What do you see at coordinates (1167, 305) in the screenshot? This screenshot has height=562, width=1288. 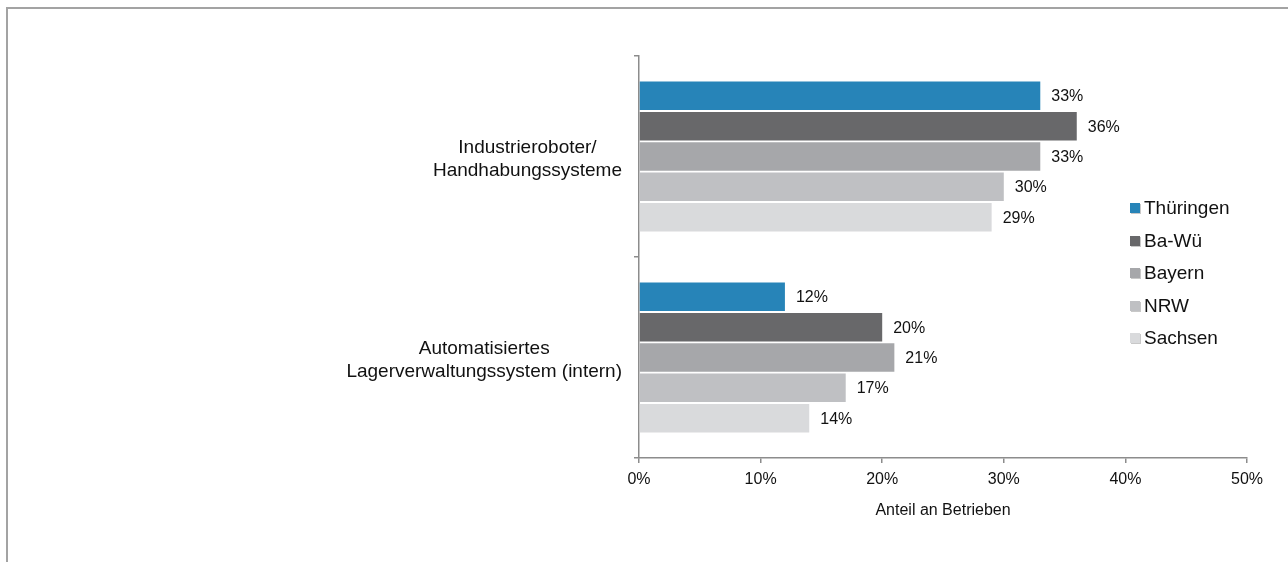 I see `legend-label: NRW` at bounding box center [1167, 305].